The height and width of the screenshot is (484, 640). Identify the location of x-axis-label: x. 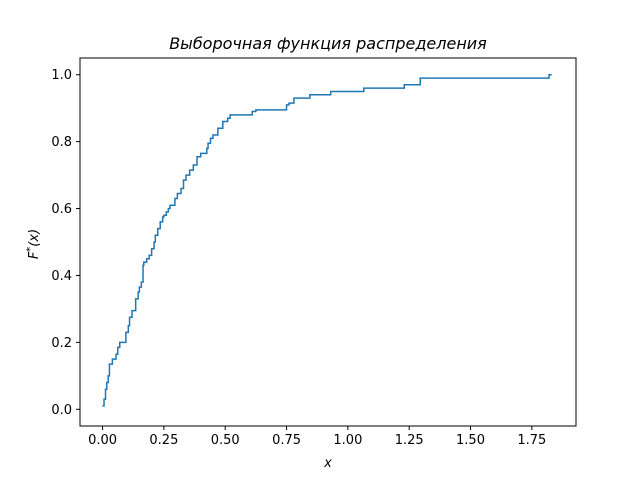
(327, 463).